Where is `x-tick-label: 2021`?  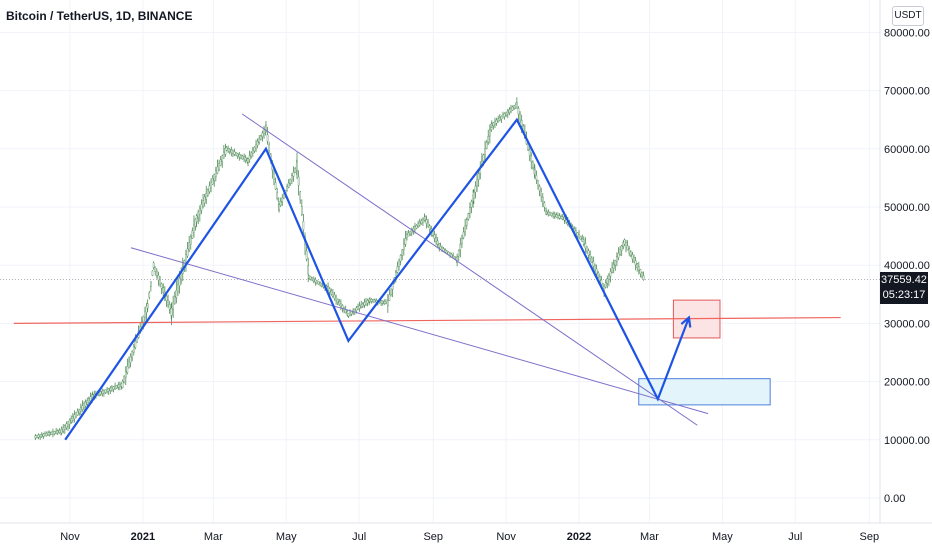
x-tick-label: 2021 is located at coordinates (143, 537).